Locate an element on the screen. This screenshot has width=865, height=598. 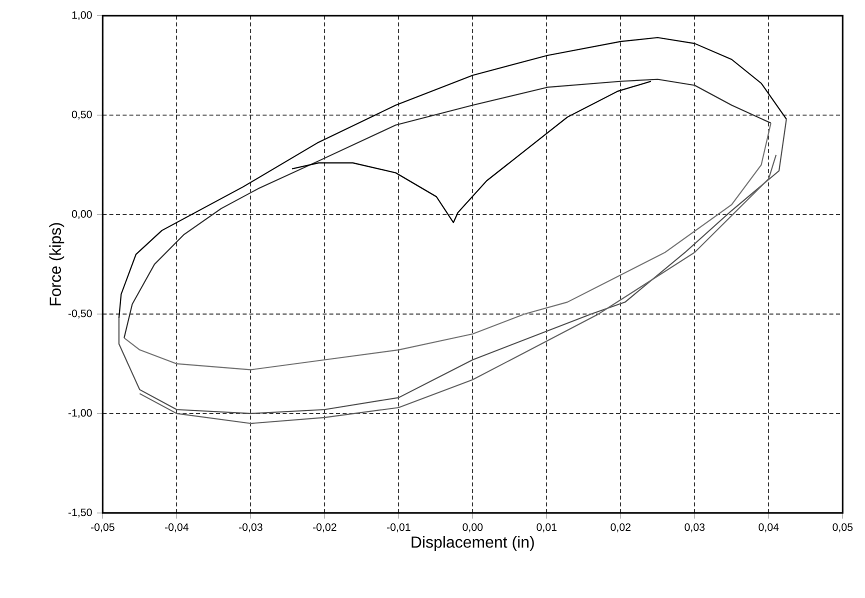
y-tick-label: 0,50 is located at coordinates (82, 115).